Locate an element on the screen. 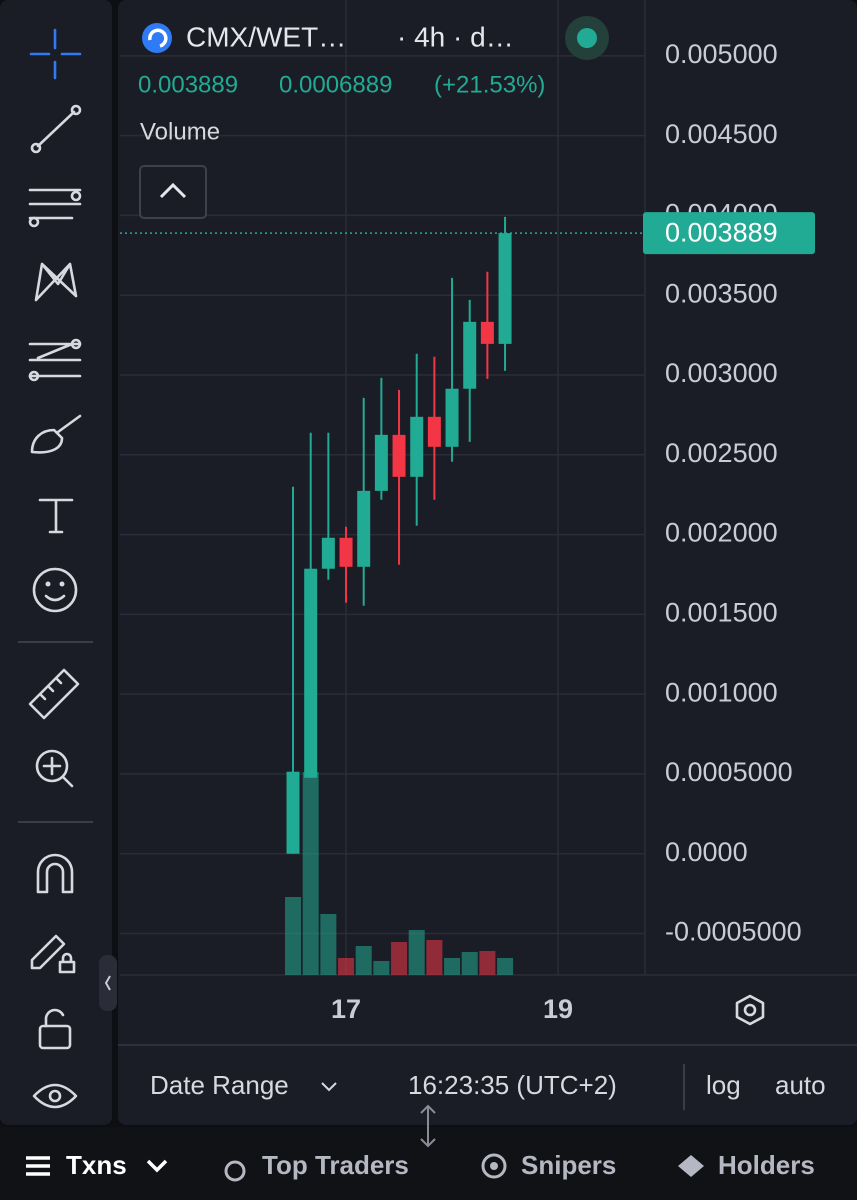 The height and width of the screenshot is (1200, 857). snipers-icon-dot is located at coordinates (494, 1166).